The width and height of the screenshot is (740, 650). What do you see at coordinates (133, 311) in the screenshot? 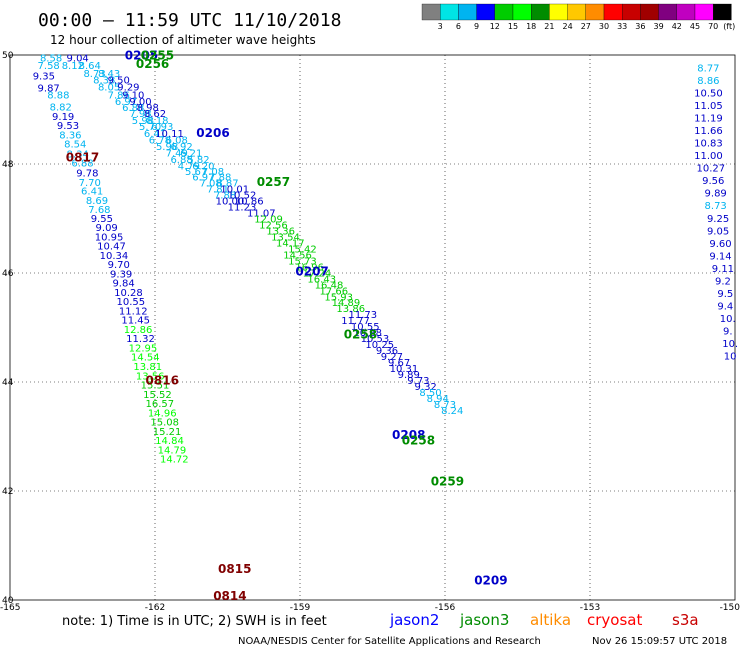
I see `wave-height-value: 11.12` at bounding box center [133, 311].